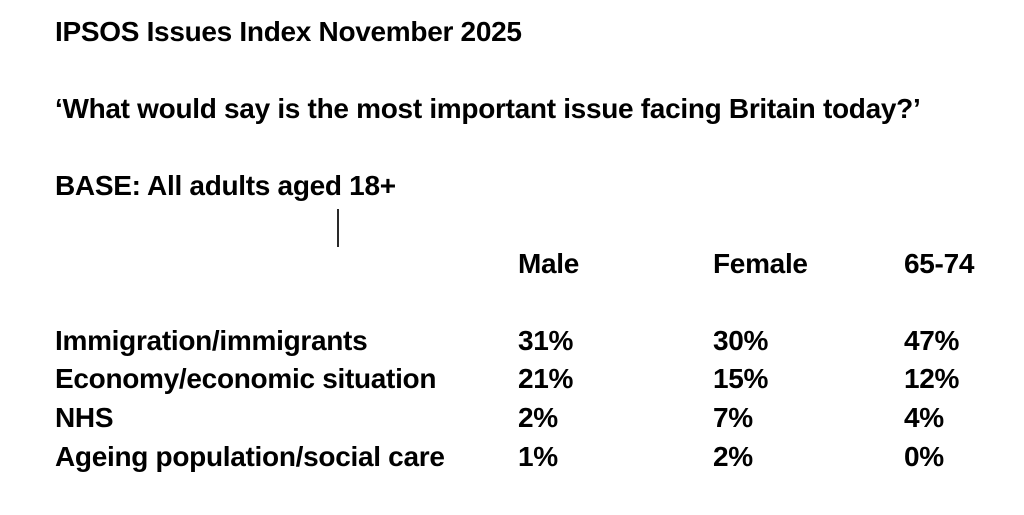  Describe the element at coordinates (286, 264) in the screenshot. I see `column-header-spacer` at that location.